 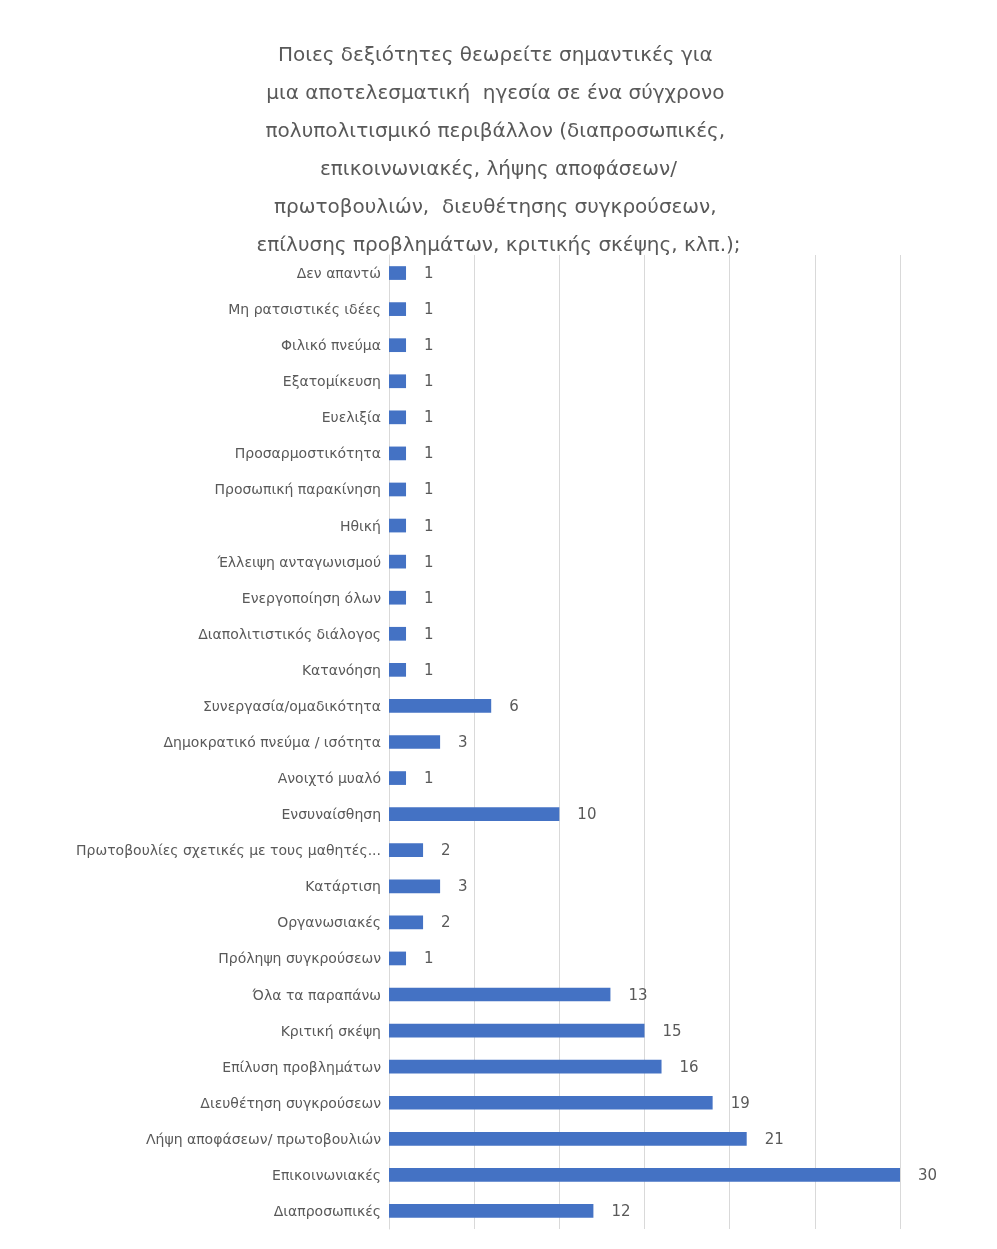 What do you see at coordinates (311, 597) in the screenshot?
I see `y-tick-label: Ενεργοποίηση όλων` at bounding box center [311, 597].